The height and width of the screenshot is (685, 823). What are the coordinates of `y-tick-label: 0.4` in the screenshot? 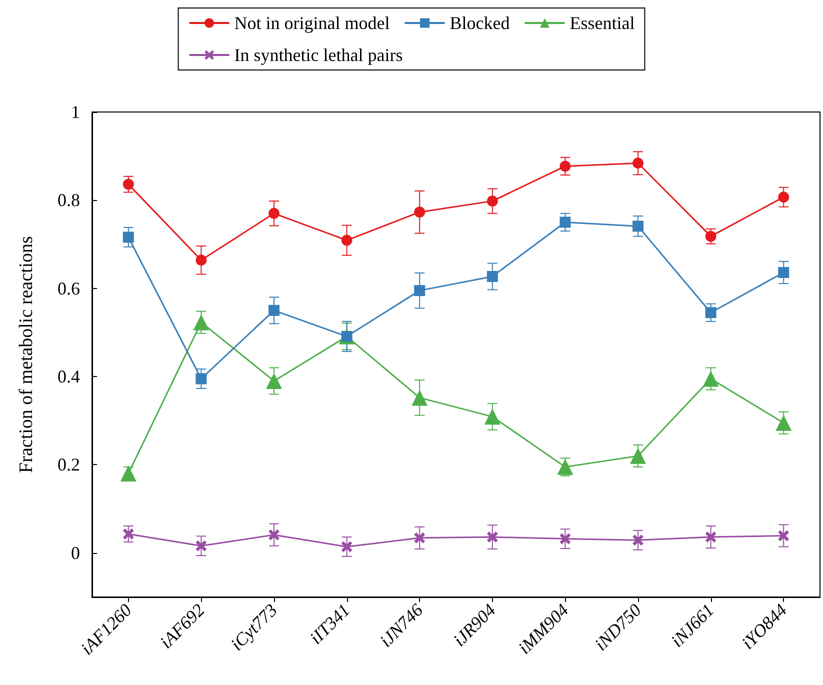 It's located at (69, 376).